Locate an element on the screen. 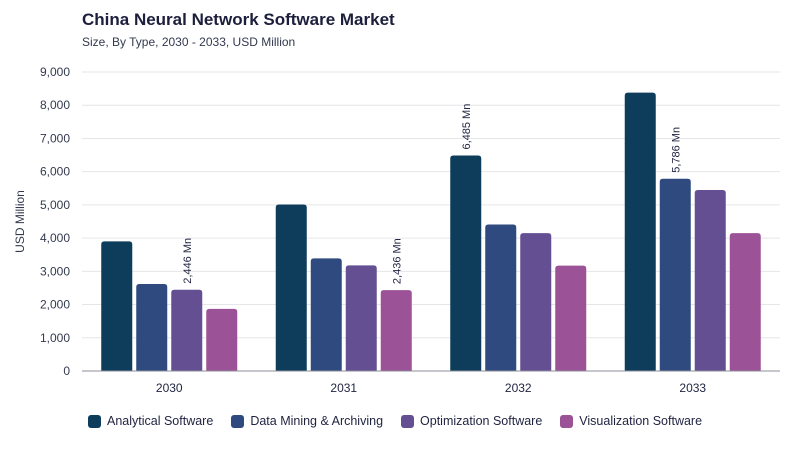 The height and width of the screenshot is (450, 800). legend-item-analytical: Analytical Software is located at coordinates (150, 421).